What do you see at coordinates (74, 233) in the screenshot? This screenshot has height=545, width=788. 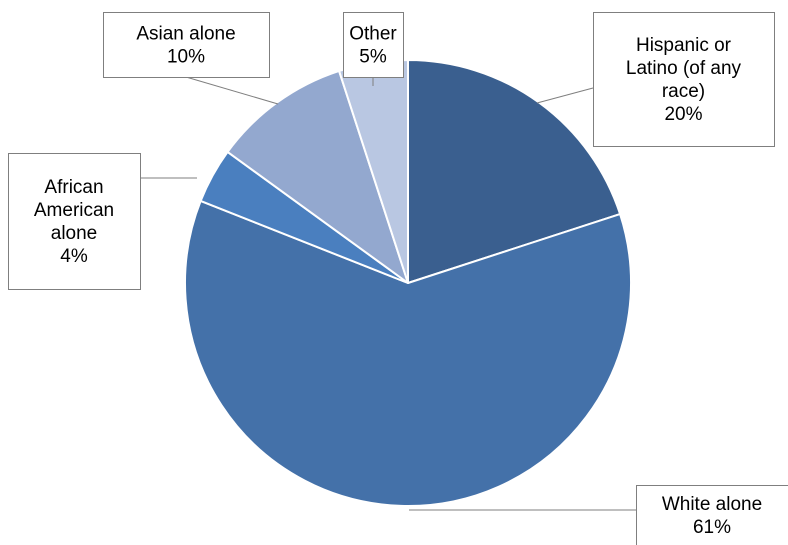 I see `data-label-category: alone` at bounding box center [74, 233].